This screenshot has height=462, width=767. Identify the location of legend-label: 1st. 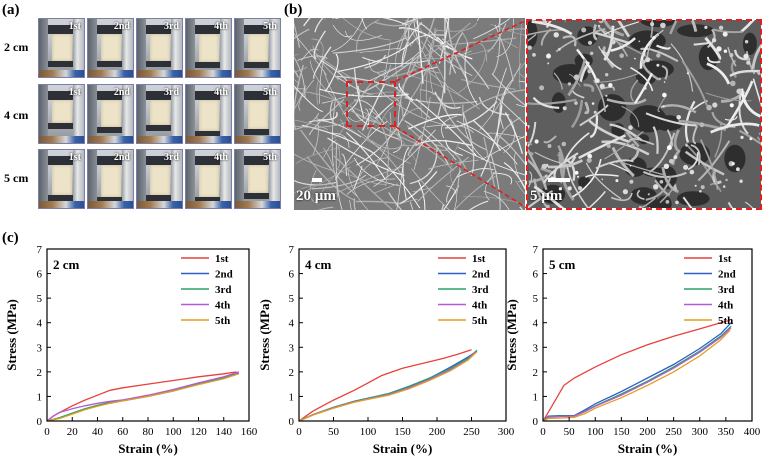
(479, 259).